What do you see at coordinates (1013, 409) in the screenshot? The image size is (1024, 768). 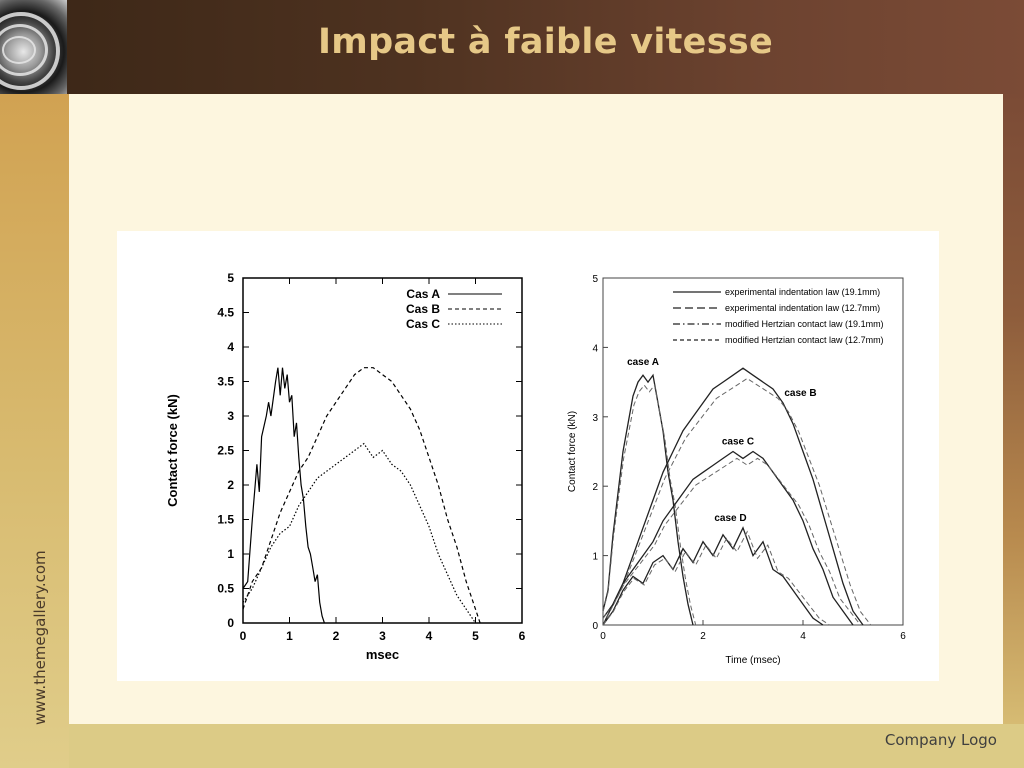 I see `right-side-band` at bounding box center [1013, 409].